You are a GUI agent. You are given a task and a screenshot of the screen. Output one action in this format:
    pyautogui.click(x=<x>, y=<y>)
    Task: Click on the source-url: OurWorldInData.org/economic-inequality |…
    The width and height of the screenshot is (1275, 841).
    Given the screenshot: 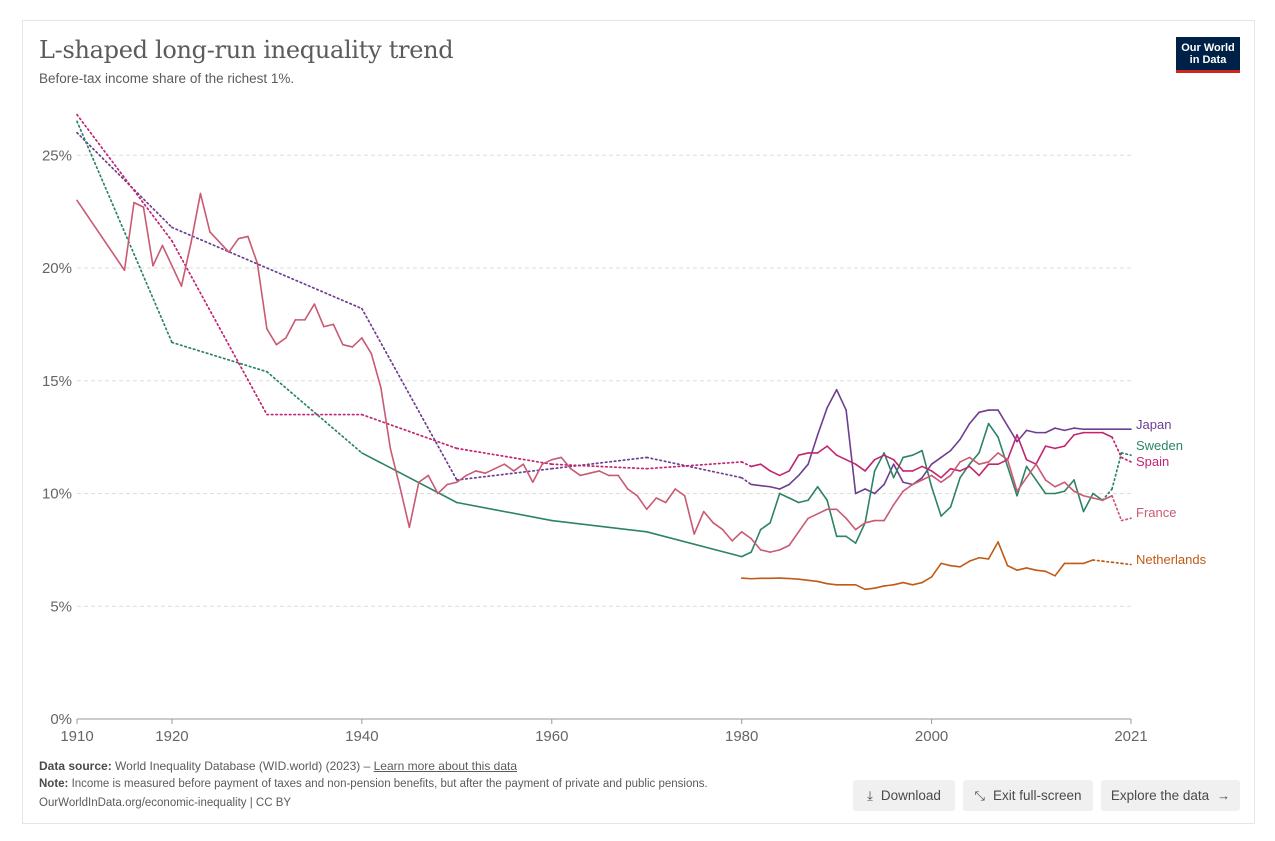 What is the action you would take?
    pyautogui.click(x=165, y=803)
    